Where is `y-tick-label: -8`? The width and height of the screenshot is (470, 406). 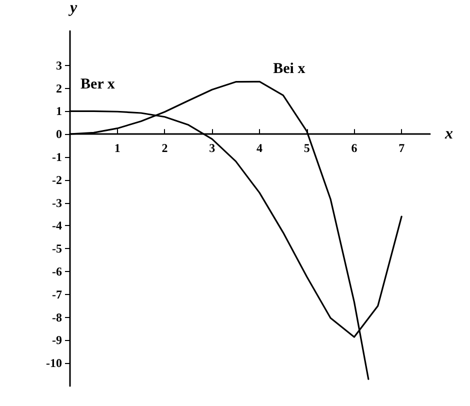 y-tick-label: -8 is located at coordinates (57, 317).